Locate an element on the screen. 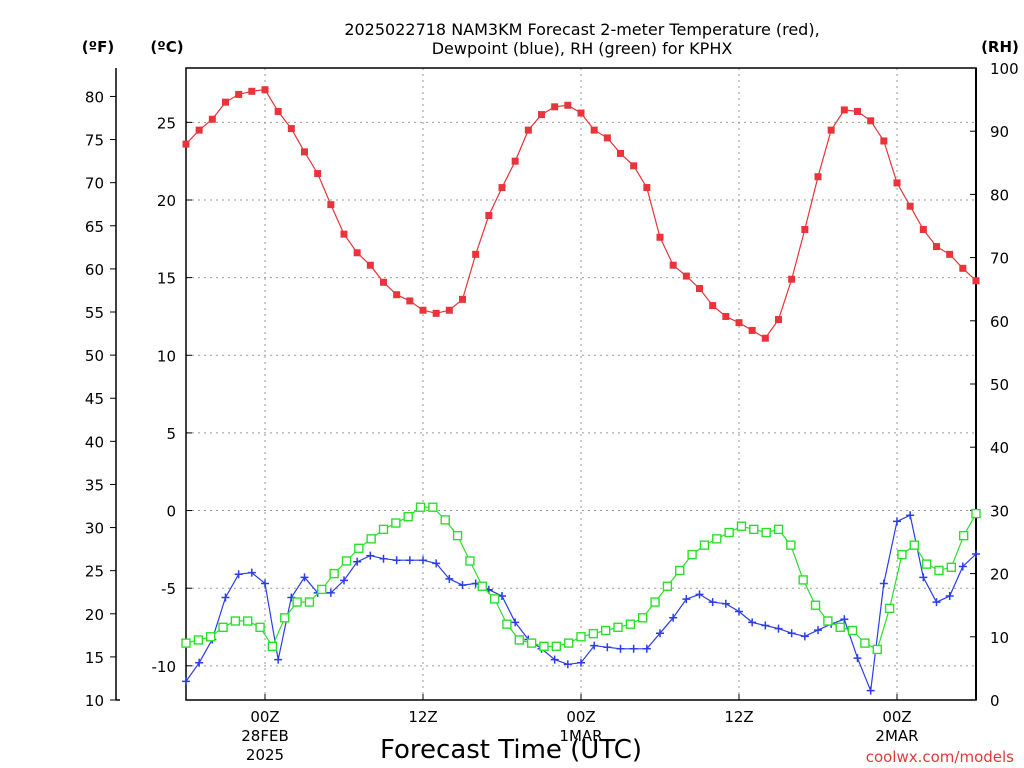  fahrenheit-tick-label: 75 is located at coordinates (94, 141).